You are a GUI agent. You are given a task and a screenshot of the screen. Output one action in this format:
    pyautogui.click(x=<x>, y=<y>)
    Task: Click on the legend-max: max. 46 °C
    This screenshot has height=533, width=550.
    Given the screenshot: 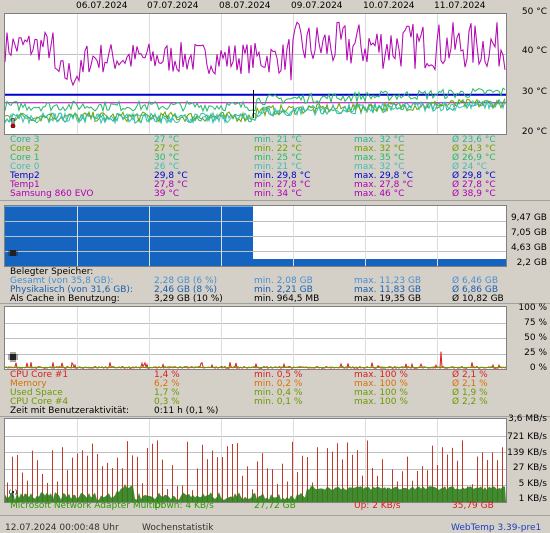 What is the action you would take?
    pyautogui.click(x=379, y=194)
    